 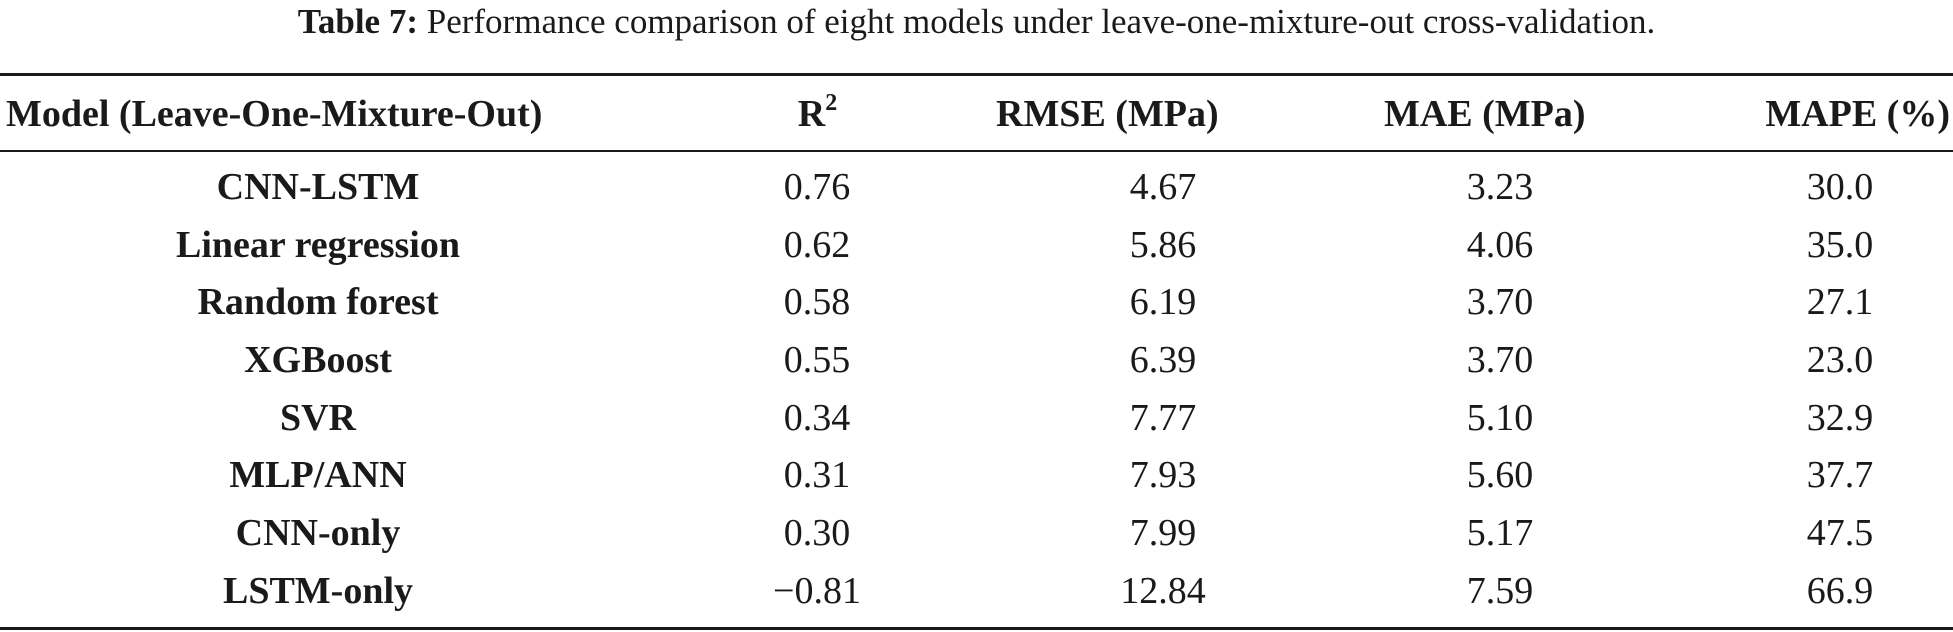 What do you see at coordinates (1163, 475) in the screenshot?
I see `cell-rmse: 7.93` at bounding box center [1163, 475].